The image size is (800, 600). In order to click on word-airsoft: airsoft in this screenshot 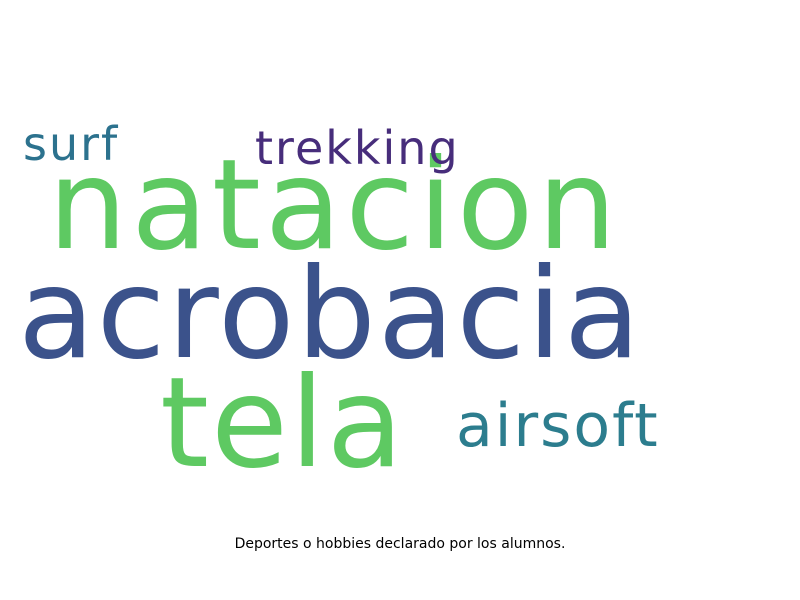, I will do `click(558, 426)`.